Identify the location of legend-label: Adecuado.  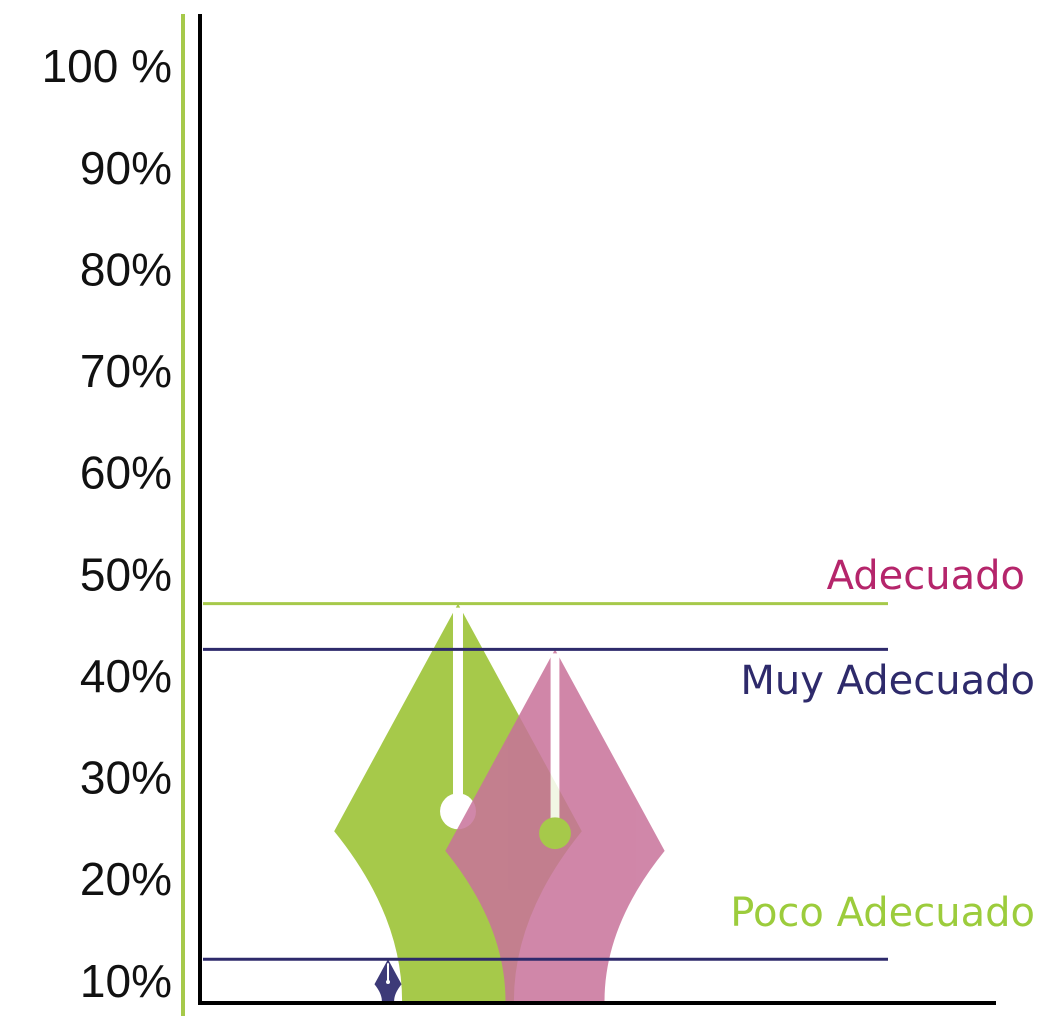
(926, 576).